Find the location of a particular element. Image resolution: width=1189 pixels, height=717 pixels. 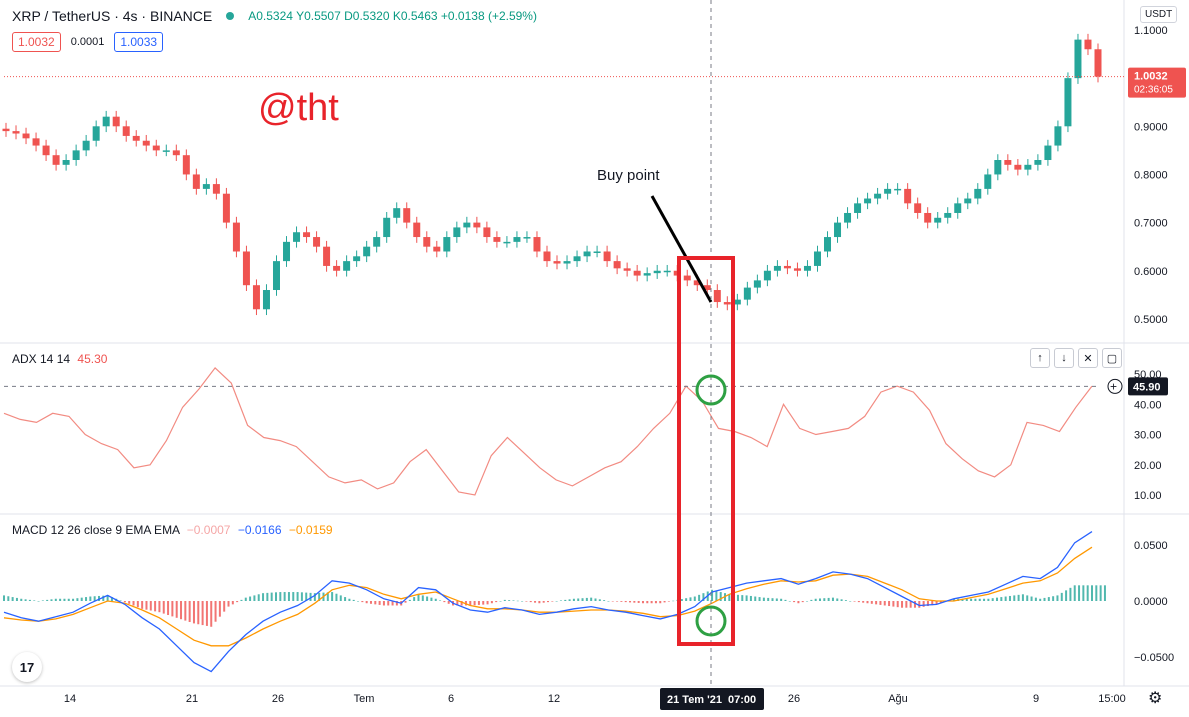

adx-peak-circle is located at coordinates (711, 390).